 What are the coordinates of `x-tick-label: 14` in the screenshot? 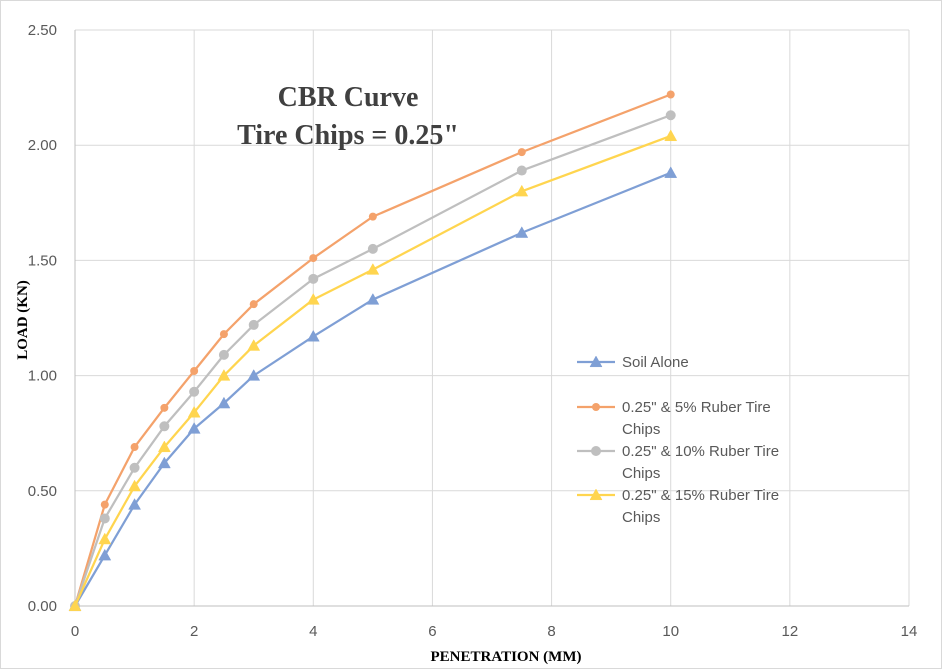 It's located at (909, 631).